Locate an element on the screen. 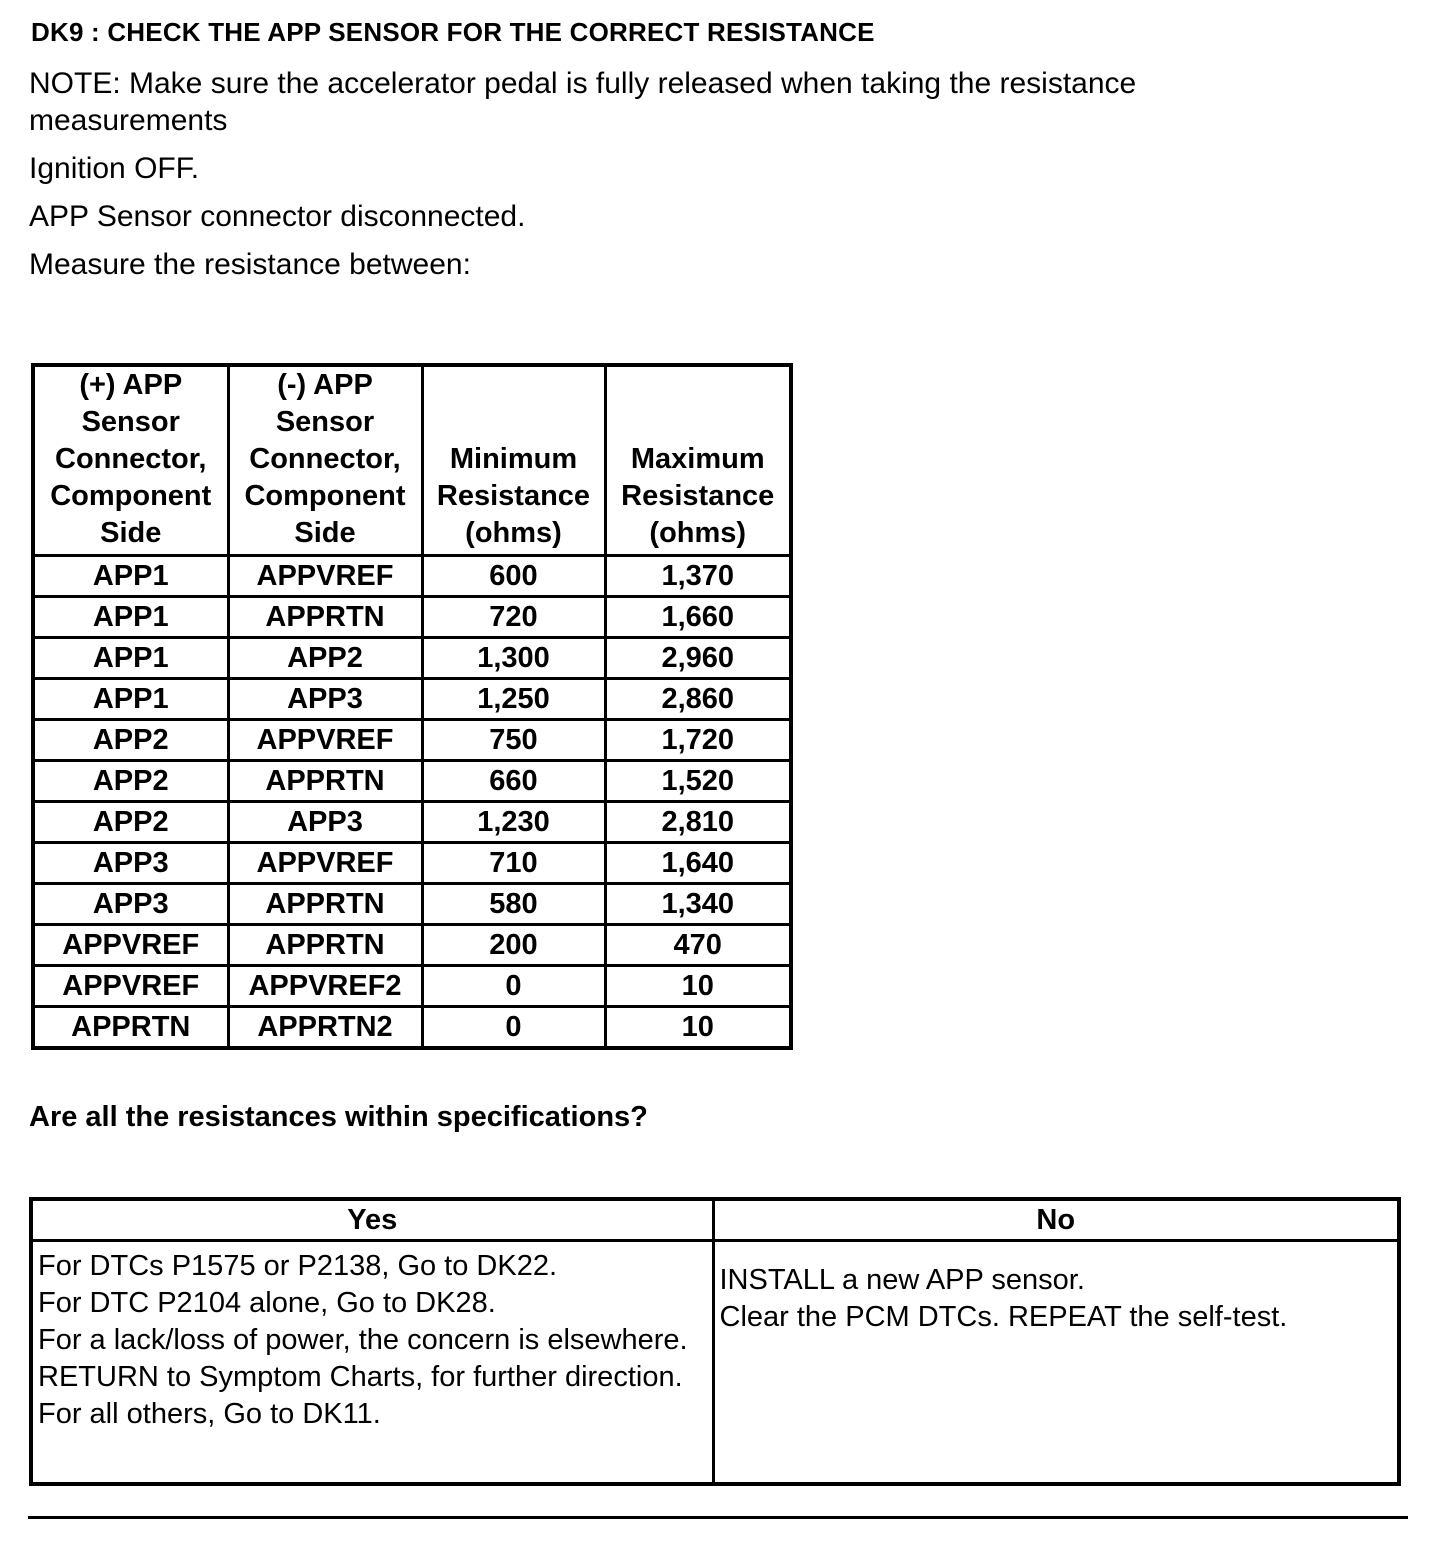 The width and height of the screenshot is (1440, 1566). table-cell: 2,960 is located at coordinates (698, 658).